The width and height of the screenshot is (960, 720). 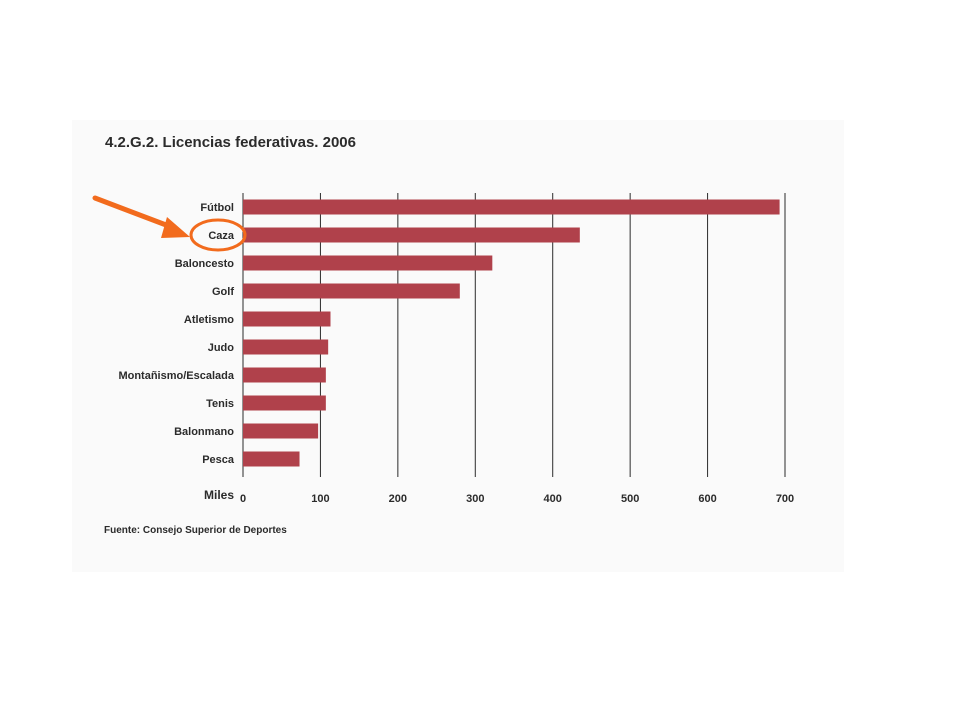 I want to click on category-label: Baloncesto, so click(x=205, y=264).